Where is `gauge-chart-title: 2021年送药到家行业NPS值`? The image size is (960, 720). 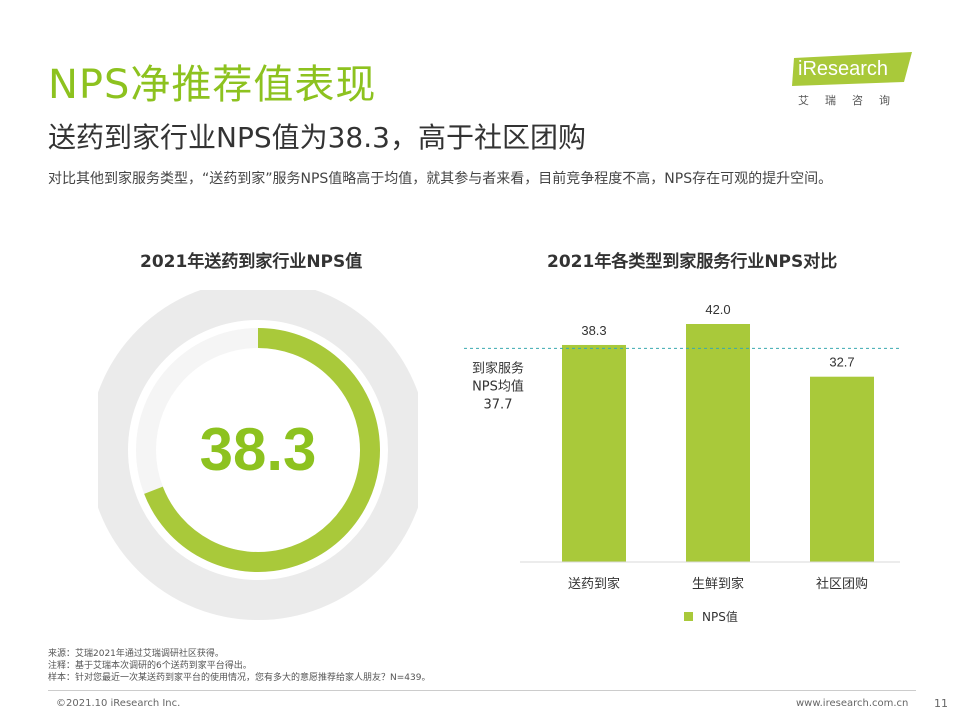
gauge-chart-title: 2021年送药到家行业NPS值 is located at coordinates (251, 262).